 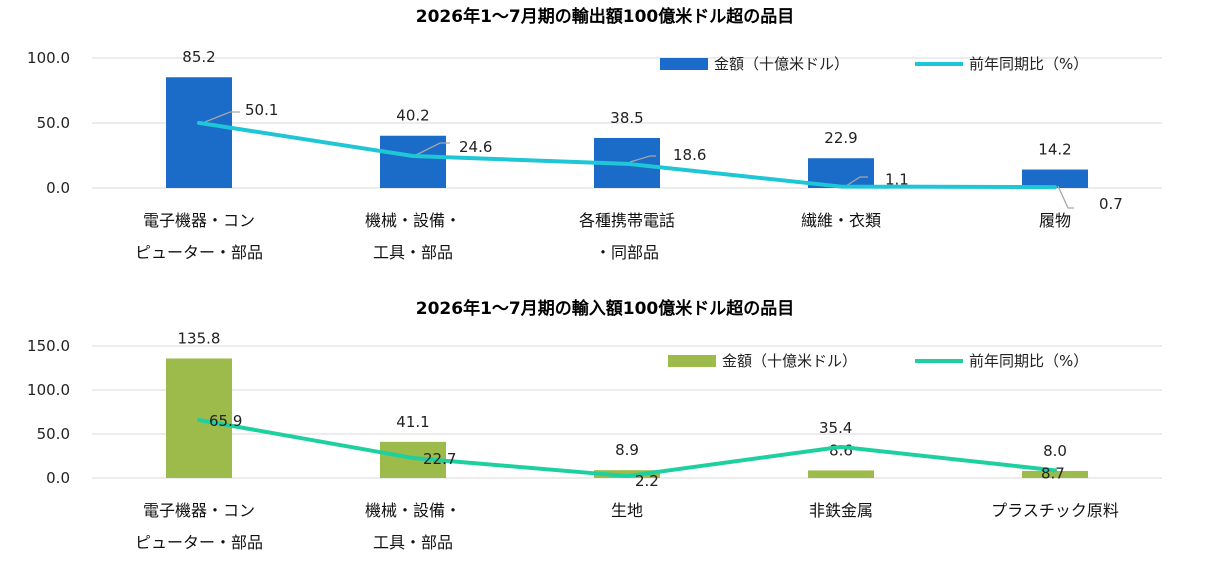 I want to click on line-value-label: 0.7, so click(x=1111, y=204).